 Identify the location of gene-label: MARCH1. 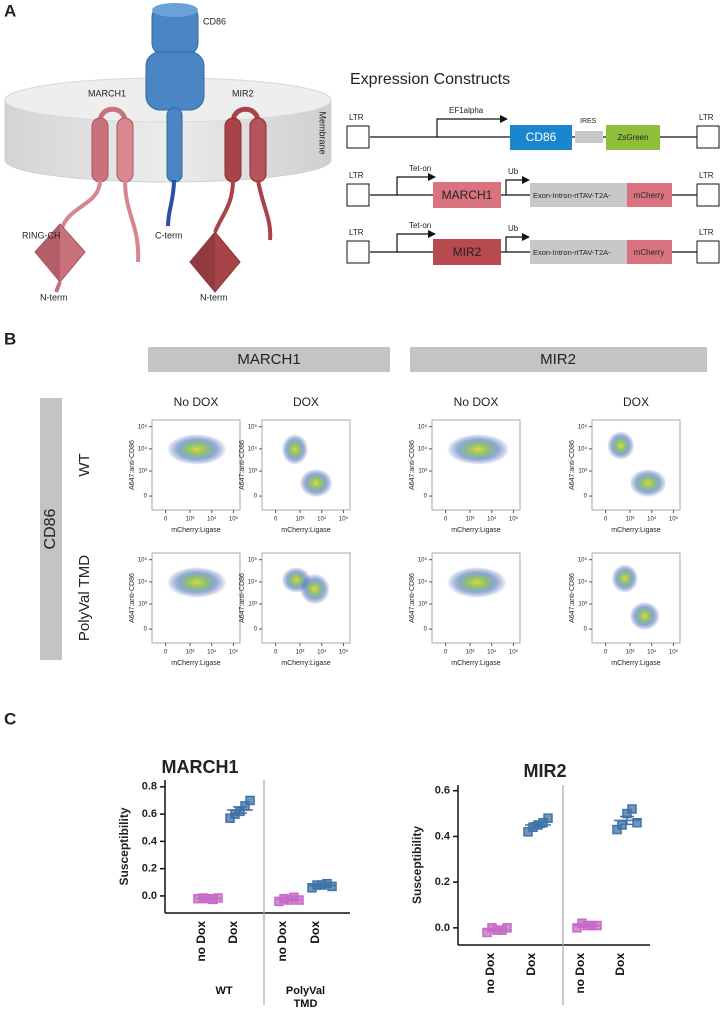
(467, 195).